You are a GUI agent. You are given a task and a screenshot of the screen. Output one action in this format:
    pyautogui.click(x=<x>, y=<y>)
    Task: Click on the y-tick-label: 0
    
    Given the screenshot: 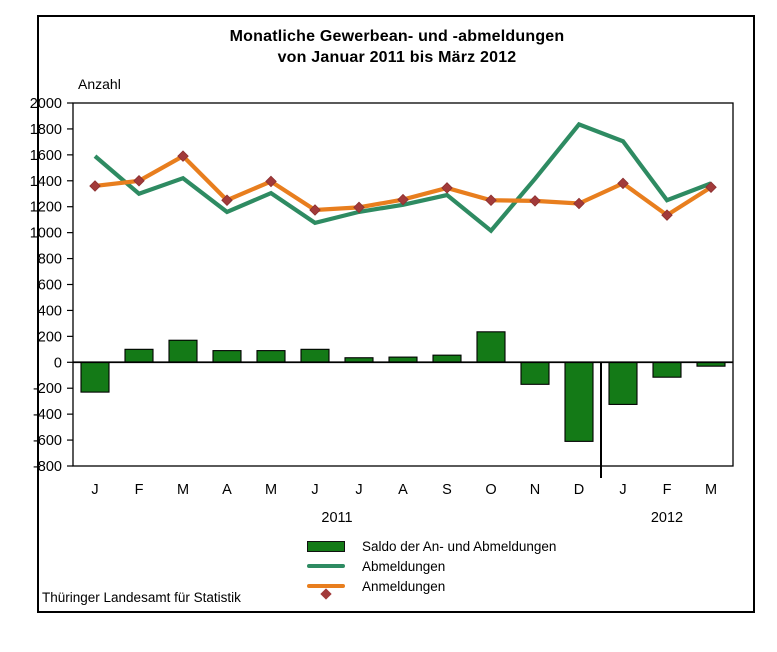 What is the action you would take?
    pyautogui.click(x=58, y=363)
    